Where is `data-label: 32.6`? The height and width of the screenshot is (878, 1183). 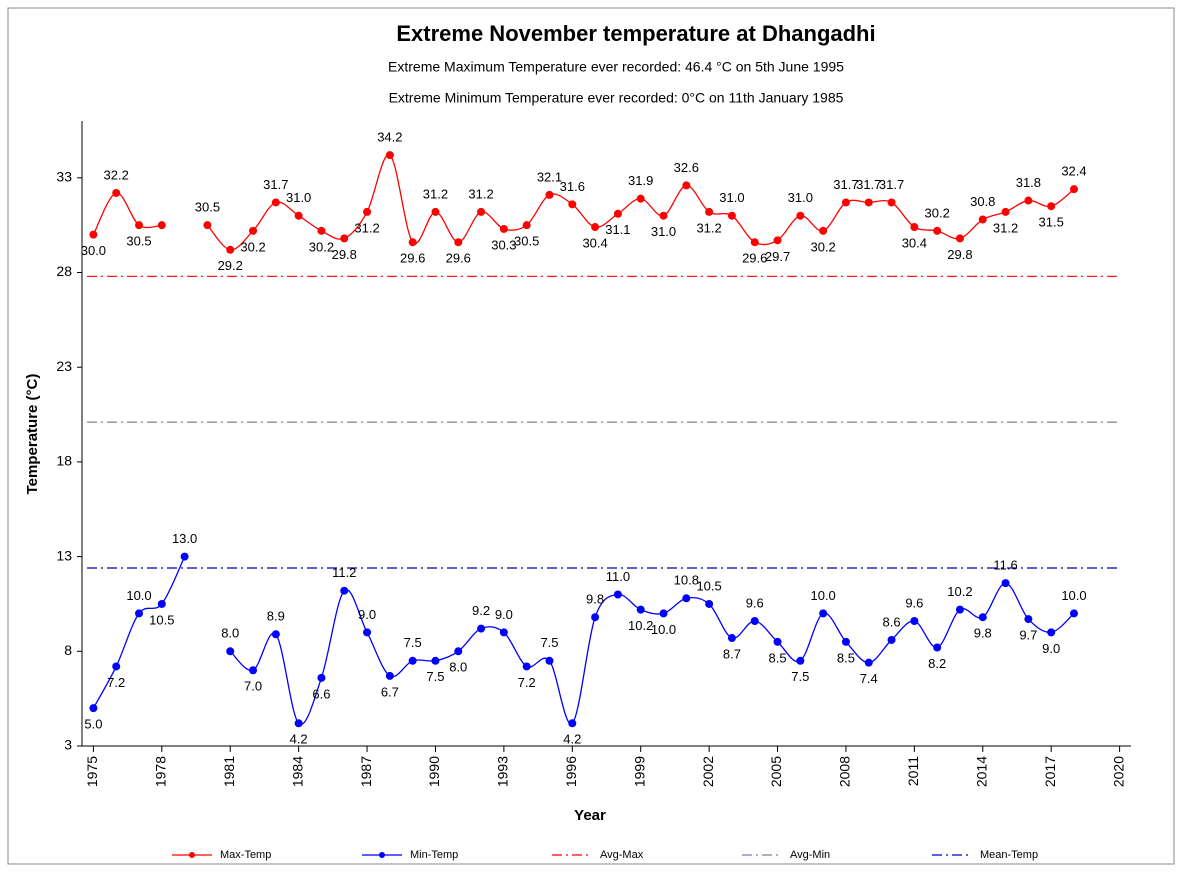
data-label: 32.6 is located at coordinates (686, 167).